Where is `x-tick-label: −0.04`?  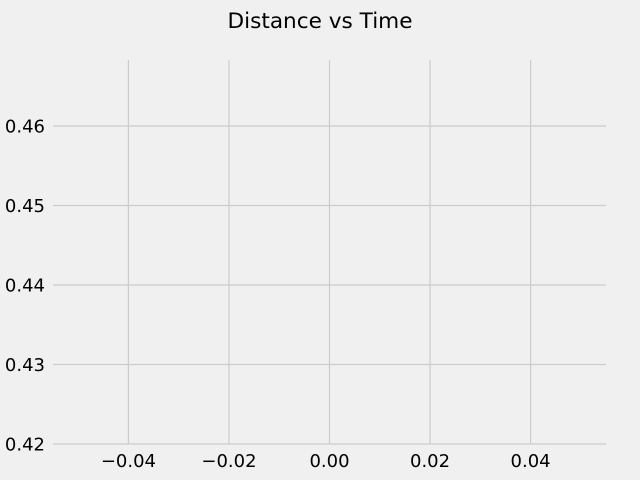
x-tick-label: −0.04 is located at coordinates (128, 461).